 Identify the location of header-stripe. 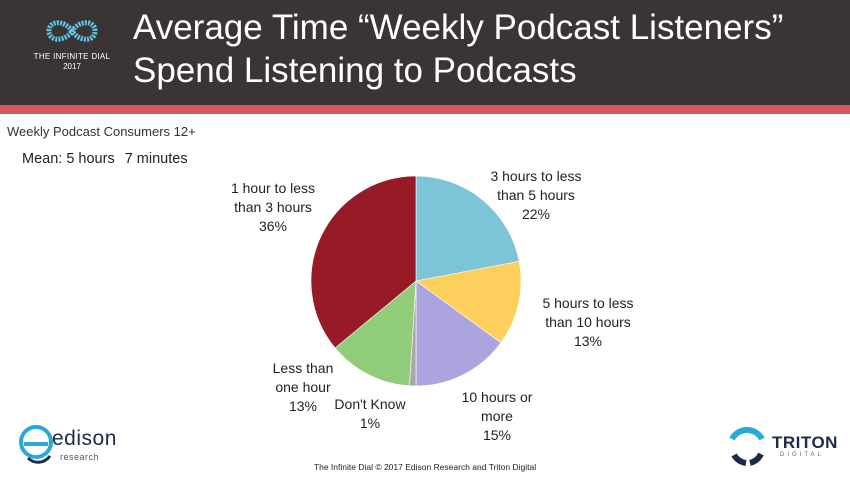
(425, 109).